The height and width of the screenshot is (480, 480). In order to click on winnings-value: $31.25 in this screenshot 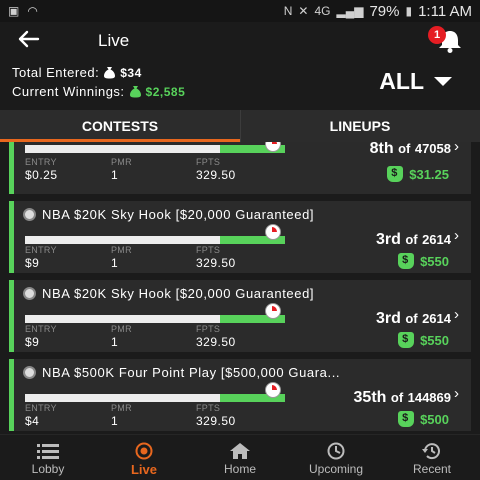, I will do `click(429, 174)`.